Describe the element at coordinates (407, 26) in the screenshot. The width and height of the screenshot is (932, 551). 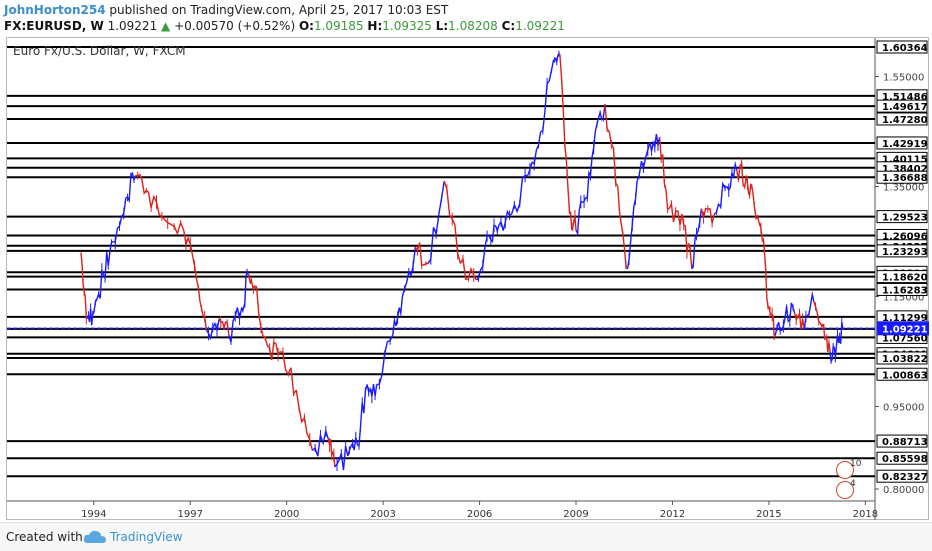
I see `high-value: 1.09325` at that location.